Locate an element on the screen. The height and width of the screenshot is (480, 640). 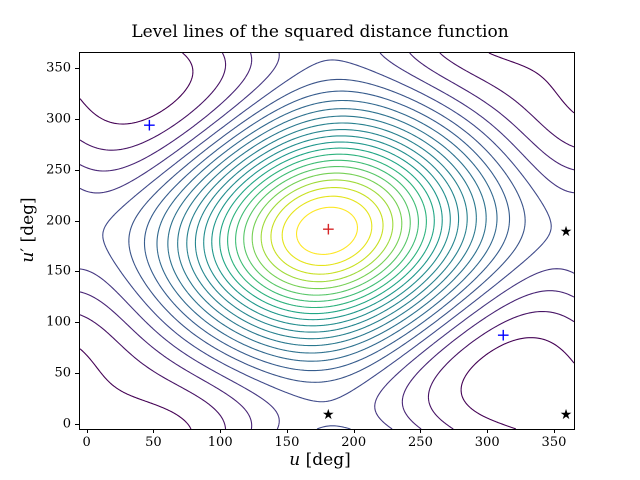
red-plus-marker: + is located at coordinates (328, 229).